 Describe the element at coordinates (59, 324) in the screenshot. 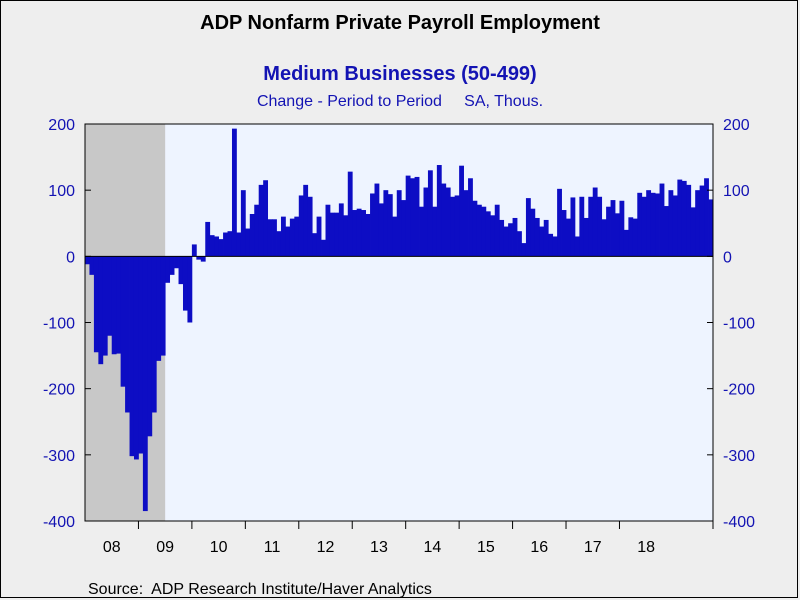

I see `y-tick-label: -100` at that location.